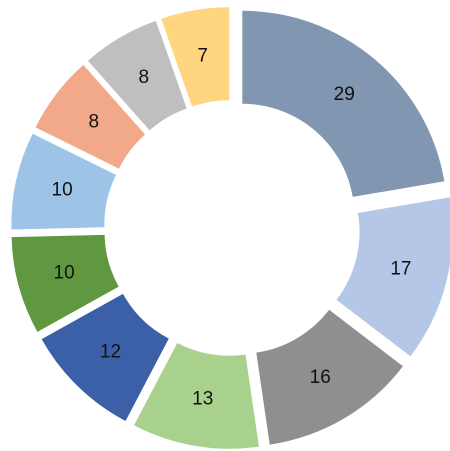 The height and width of the screenshot is (451, 450). I want to click on data-label: 13, so click(202, 399).